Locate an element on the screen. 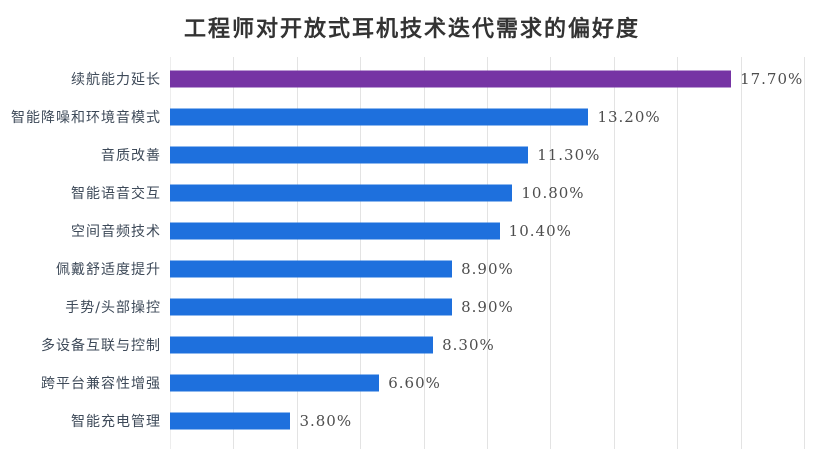  bar-track: 10.40% is located at coordinates (487, 231).